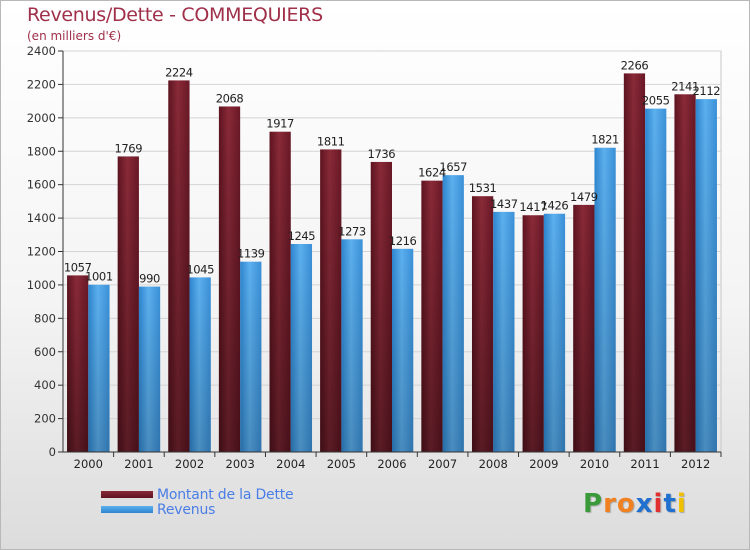 This screenshot has width=750, height=550. What do you see at coordinates (52, 452) in the screenshot?
I see `y-tick-label: 0` at bounding box center [52, 452].